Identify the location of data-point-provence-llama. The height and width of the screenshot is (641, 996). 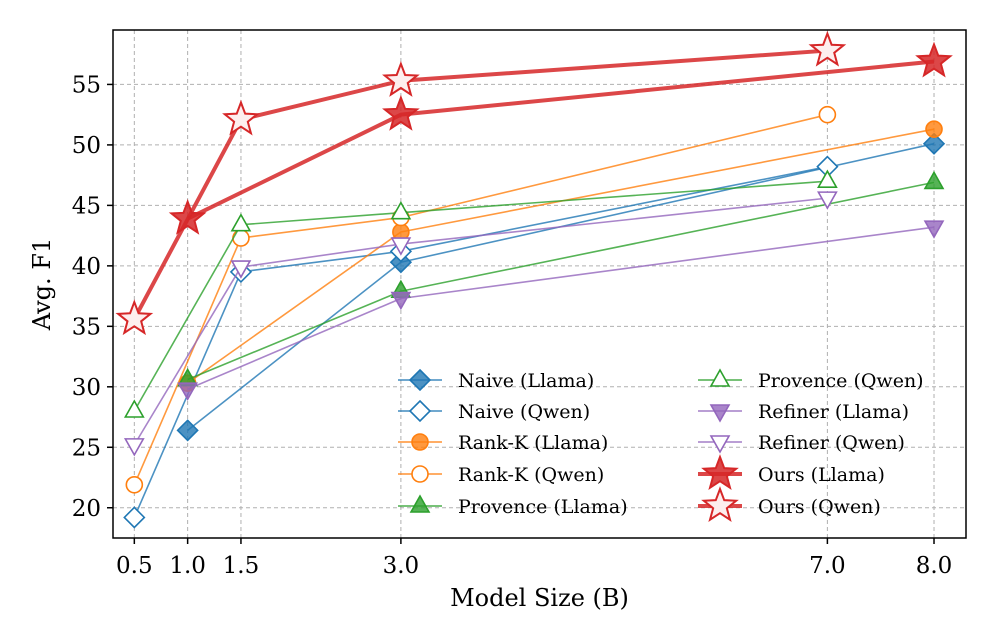
(934, 180).